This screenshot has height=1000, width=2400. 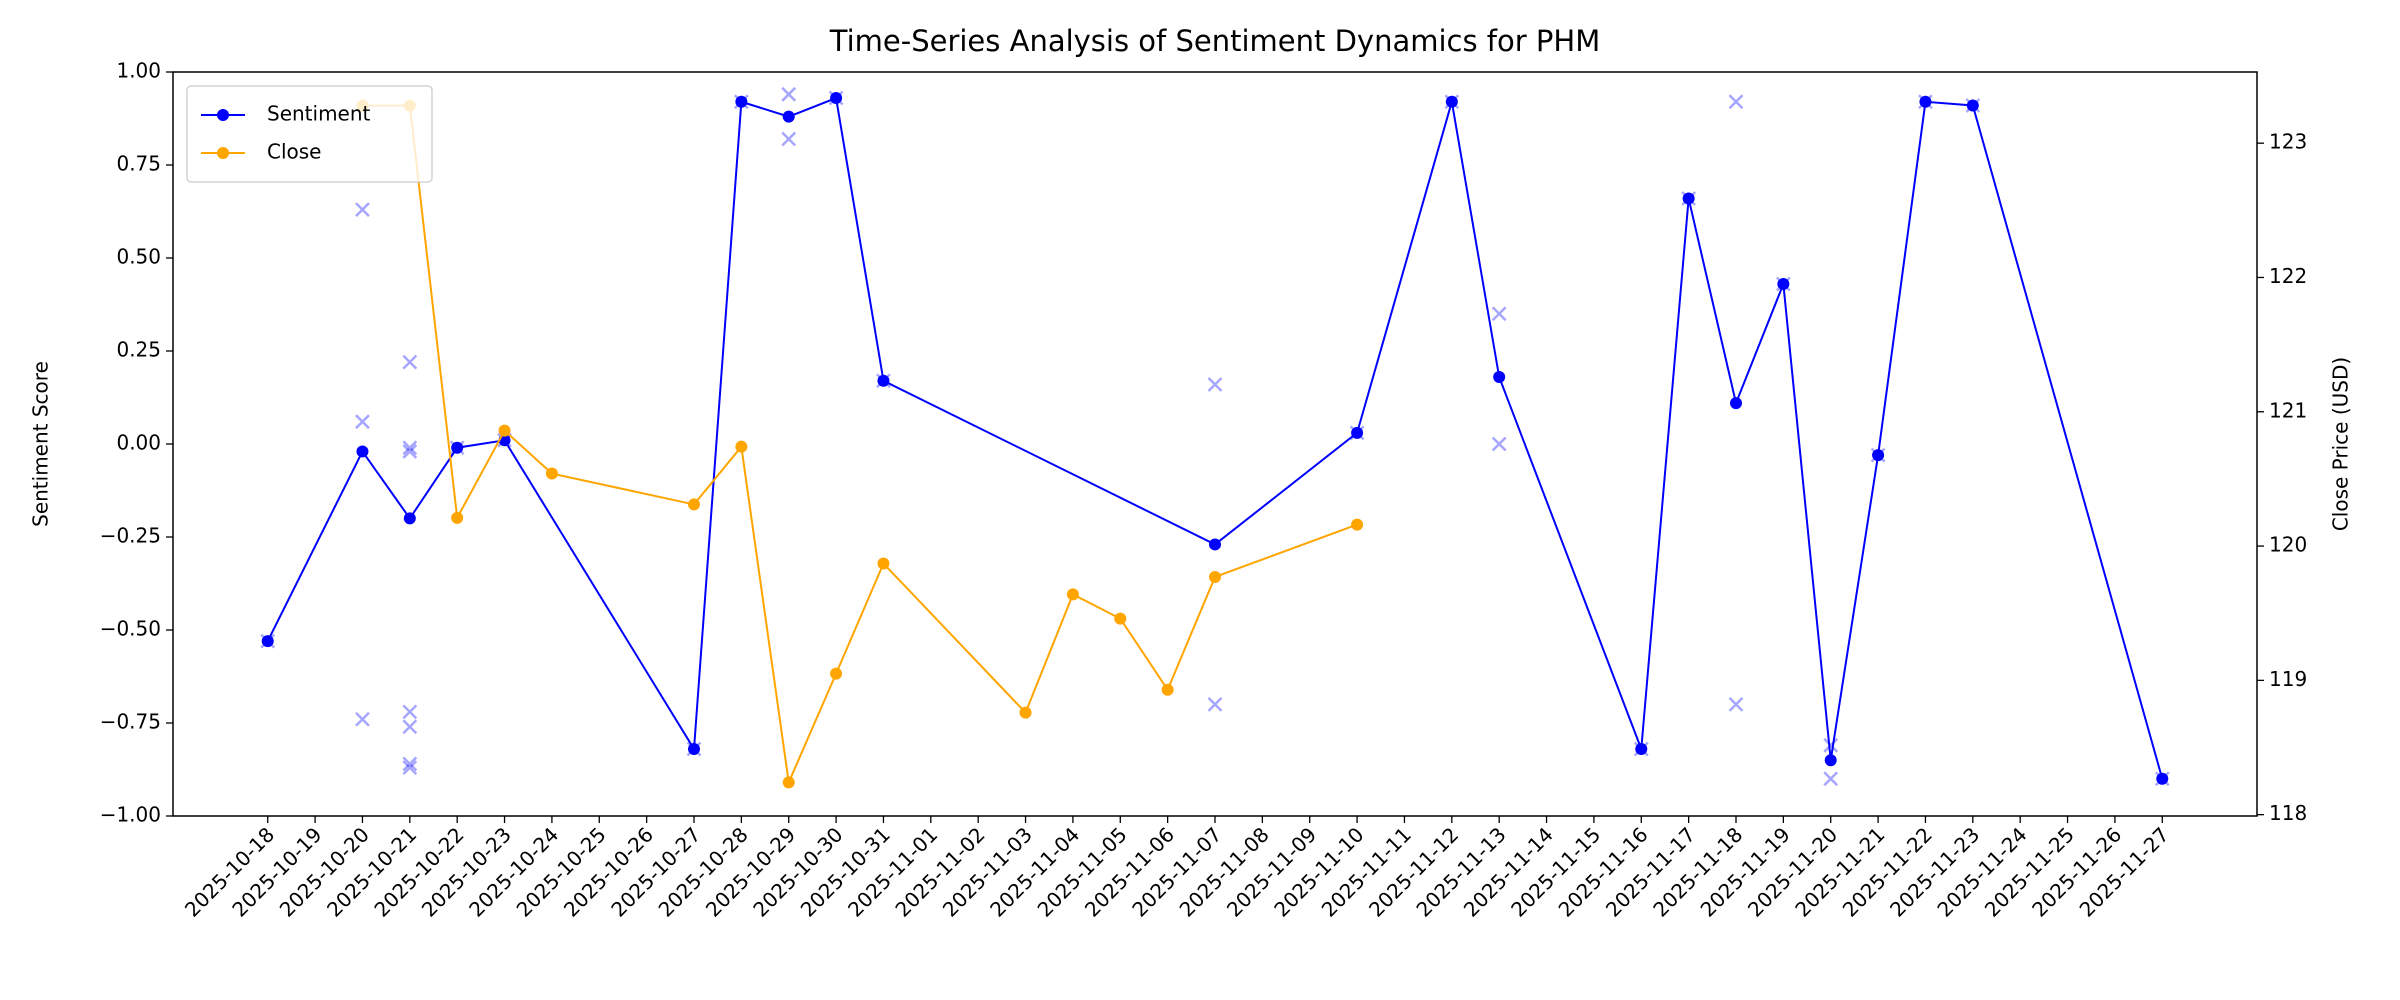 I want to click on y-tick-label: −0.75, so click(x=130, y=722).